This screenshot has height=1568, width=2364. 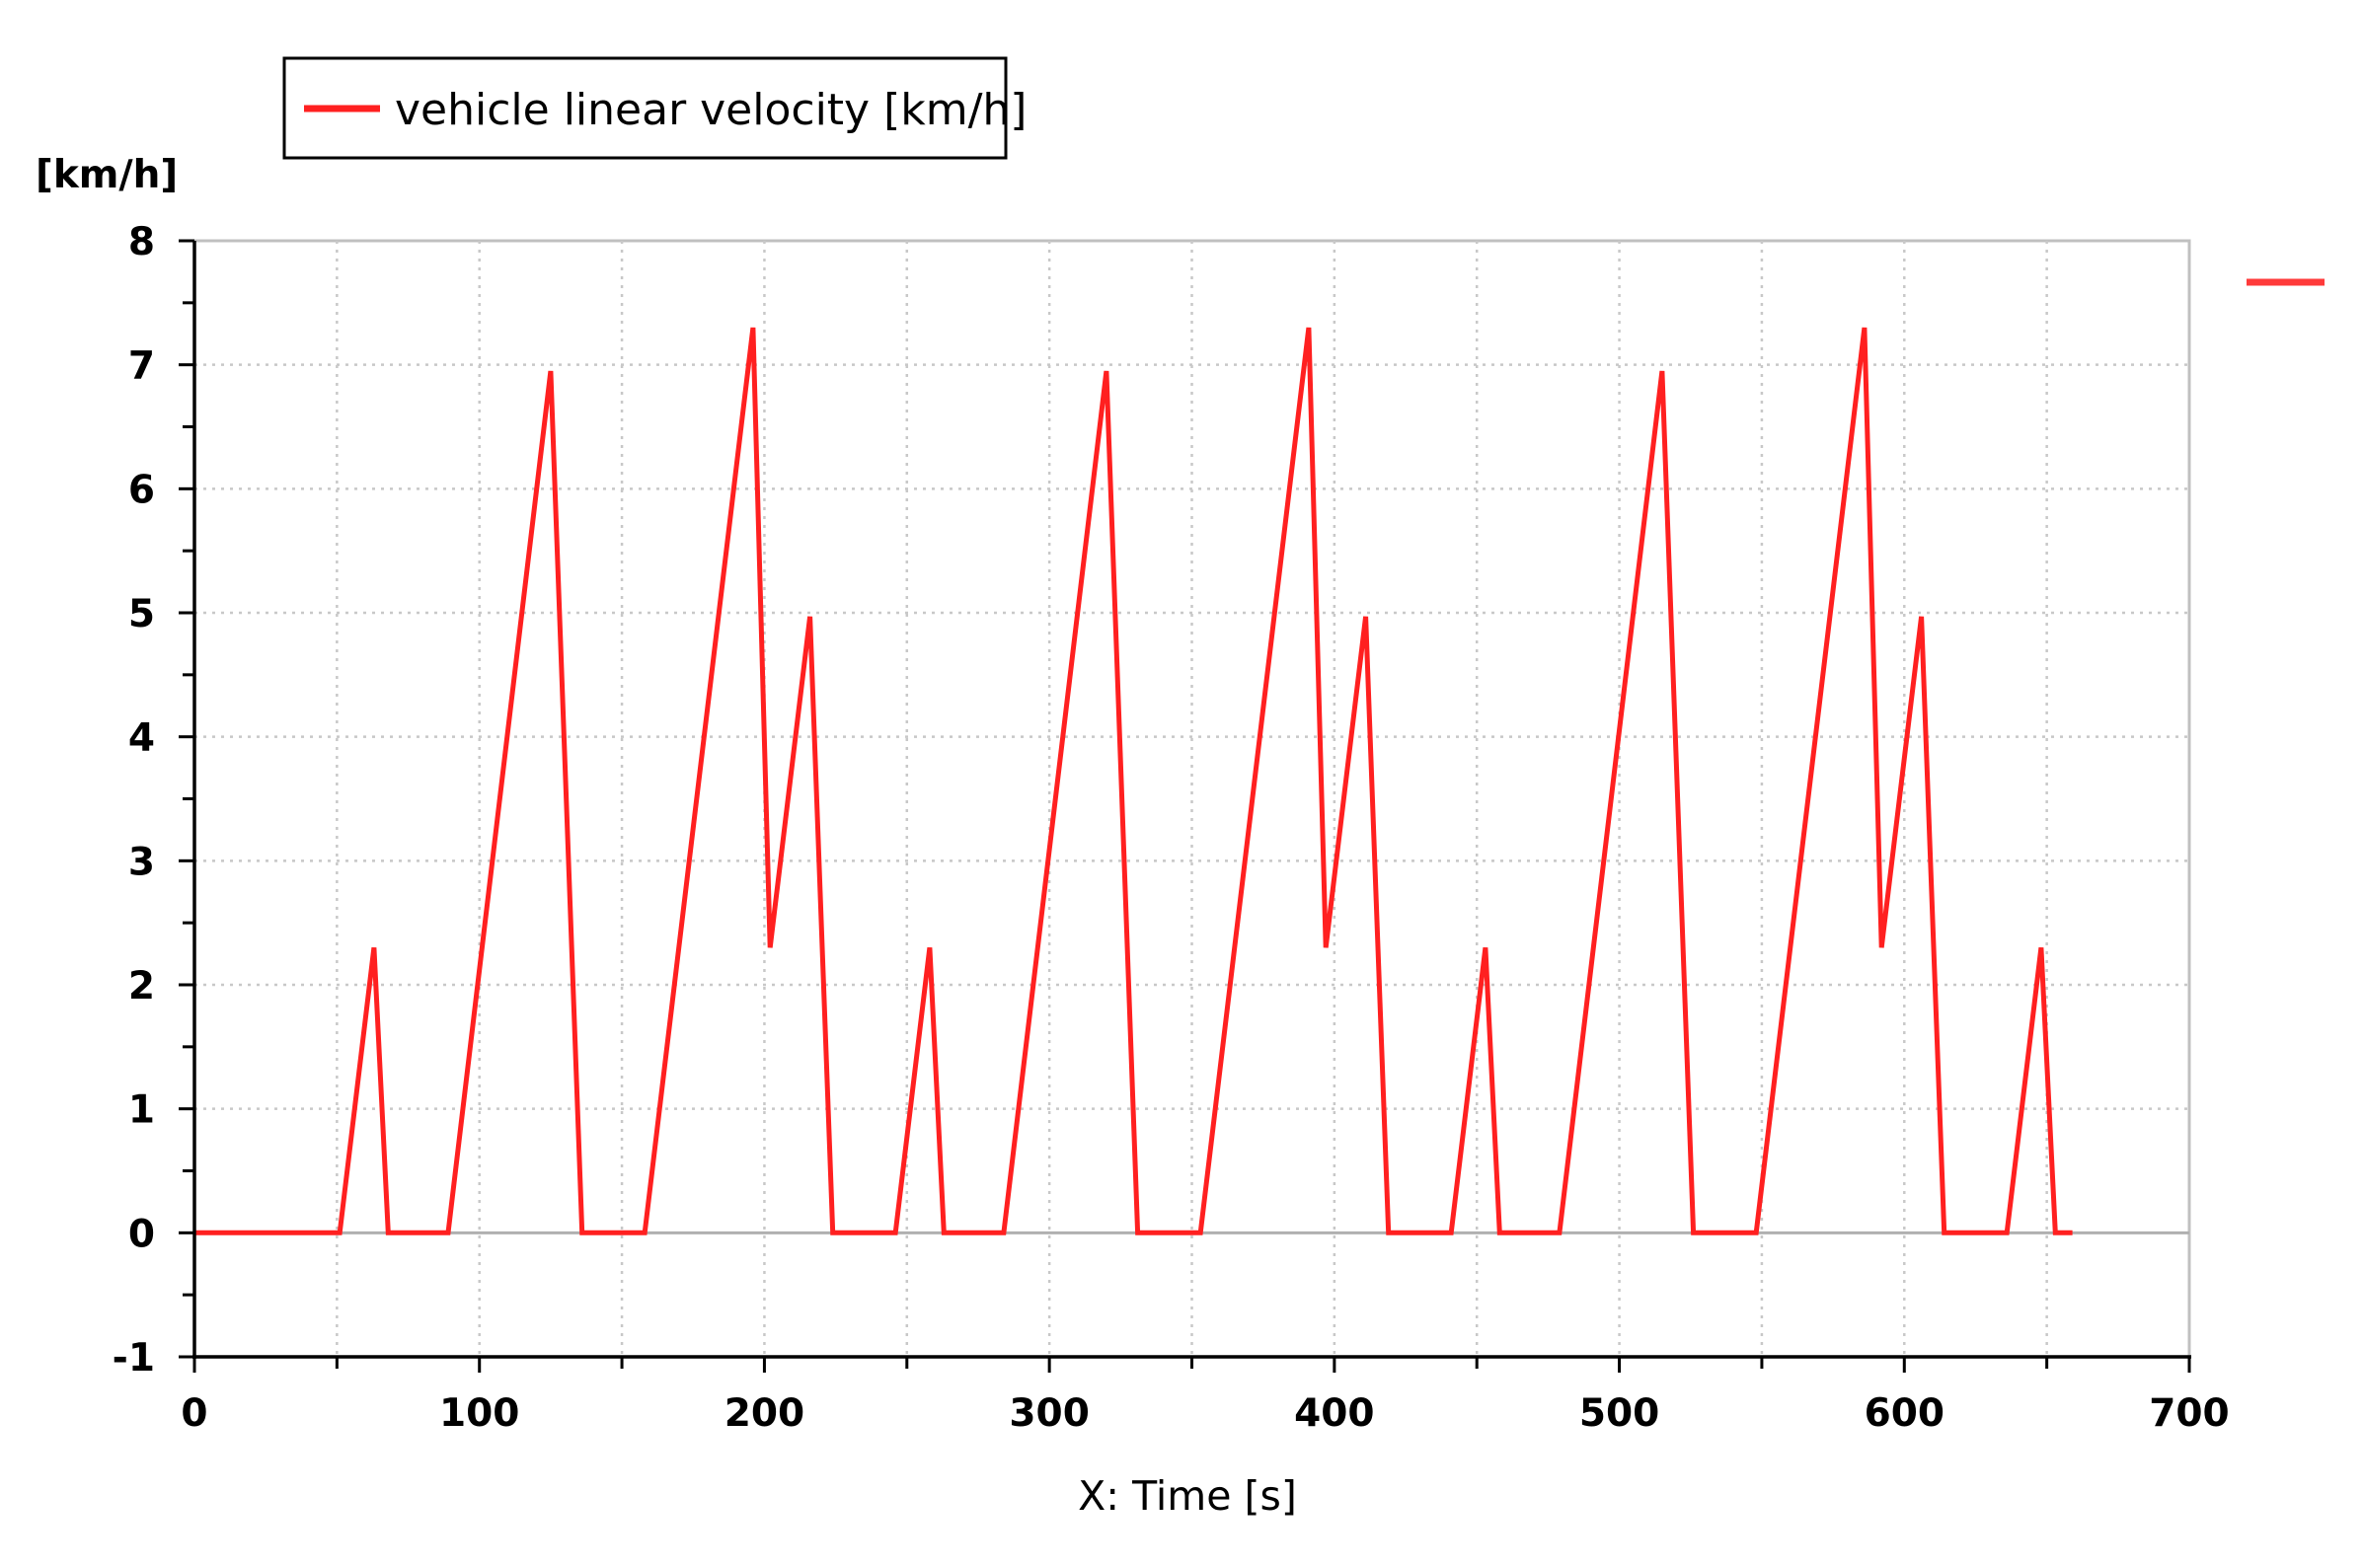 I want to click on x-tick-label: 100, so click(x=479, y=1413).